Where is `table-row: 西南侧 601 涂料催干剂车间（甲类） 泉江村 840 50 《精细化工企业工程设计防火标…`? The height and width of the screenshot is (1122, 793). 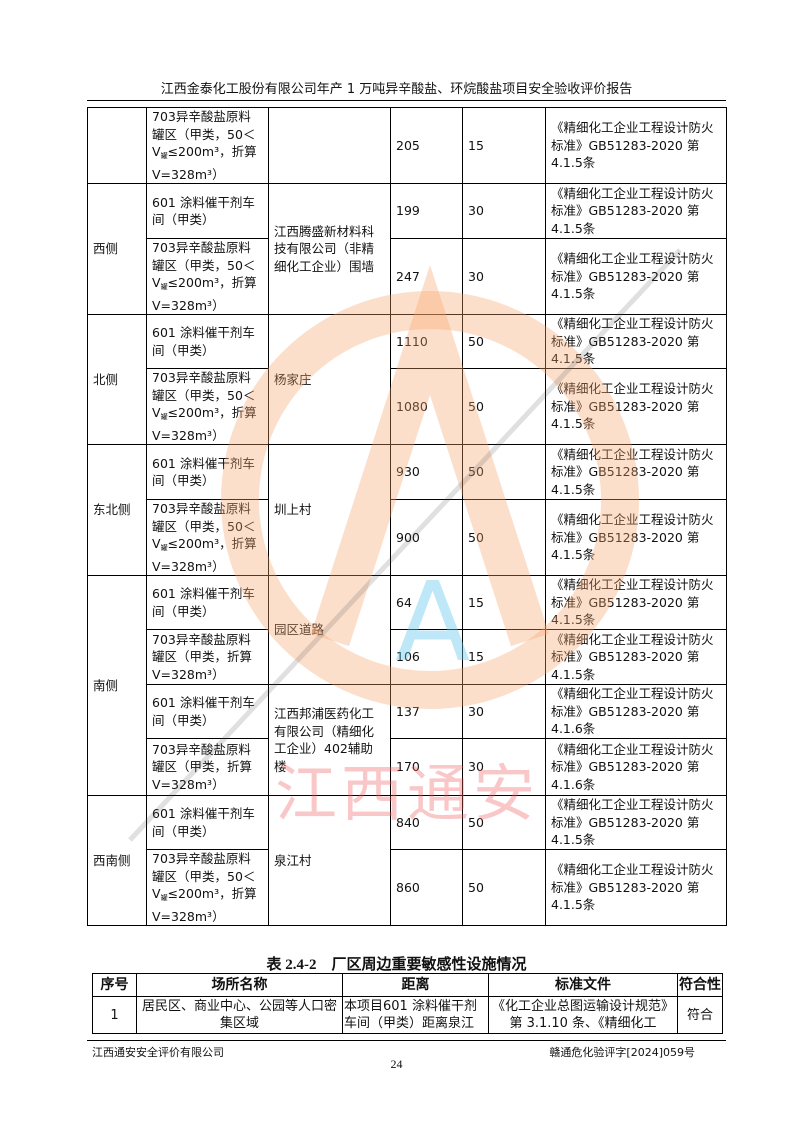 table-row: 西南侧 601 涂料催干剂车间（甲类） 泉江村 840 50 《精细化工企业工程设计防火标… is located at coordinates (407, 860).